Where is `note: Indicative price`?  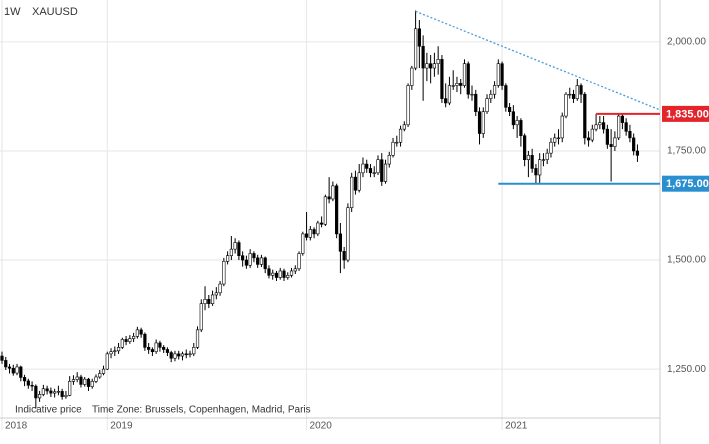
note: Indicative price is located at coordinates (48, 410).